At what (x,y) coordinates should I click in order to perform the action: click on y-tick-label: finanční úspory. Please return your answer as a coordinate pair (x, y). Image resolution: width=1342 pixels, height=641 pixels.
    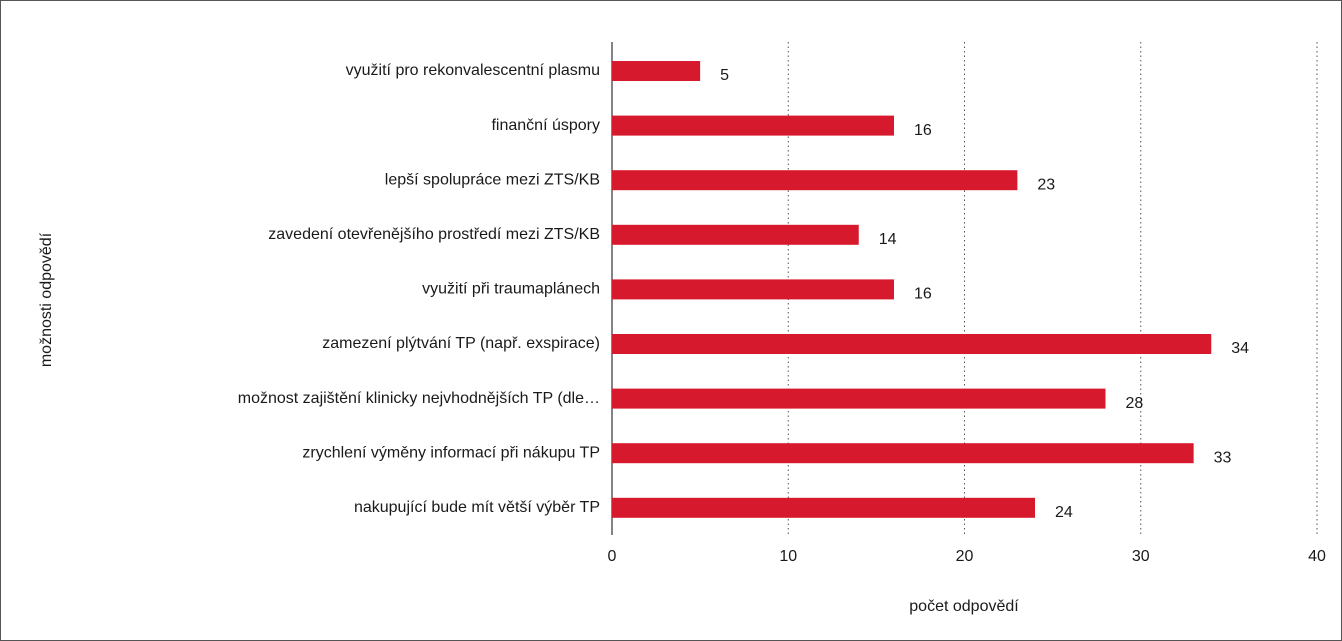
    Looking at the image, I should click on (545, 125).